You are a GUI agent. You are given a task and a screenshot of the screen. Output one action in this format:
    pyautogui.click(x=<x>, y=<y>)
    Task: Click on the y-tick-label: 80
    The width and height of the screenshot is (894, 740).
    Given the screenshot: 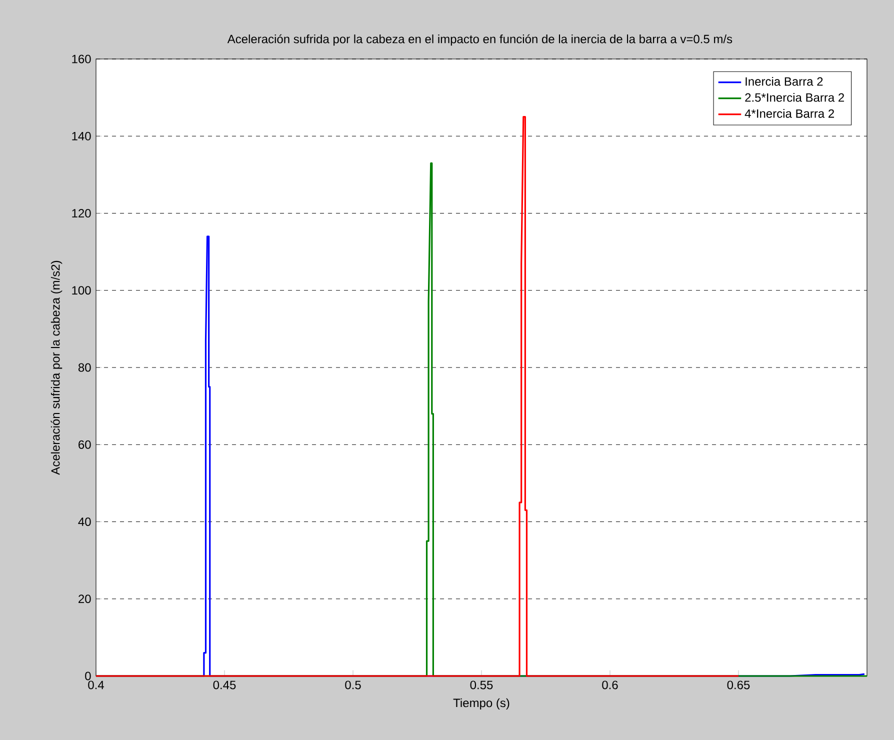 What is the action you would take?
    pyautogui.click(x=84, y=367)
    